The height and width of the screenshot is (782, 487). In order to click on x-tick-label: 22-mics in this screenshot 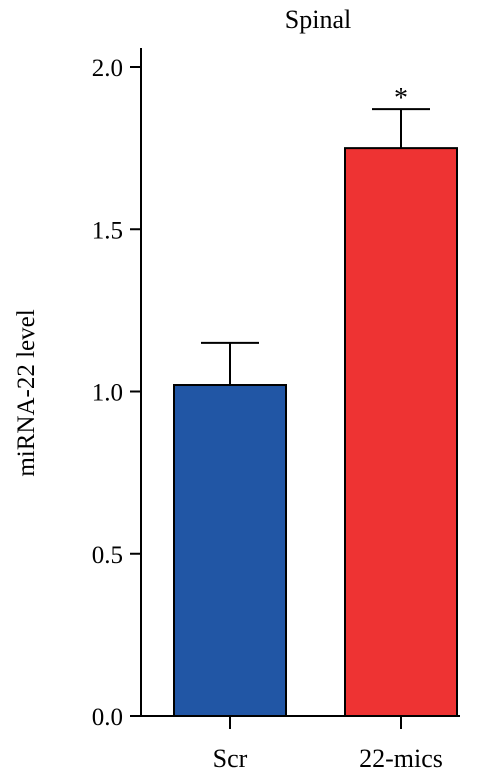, I will do `click(401, 758)`.